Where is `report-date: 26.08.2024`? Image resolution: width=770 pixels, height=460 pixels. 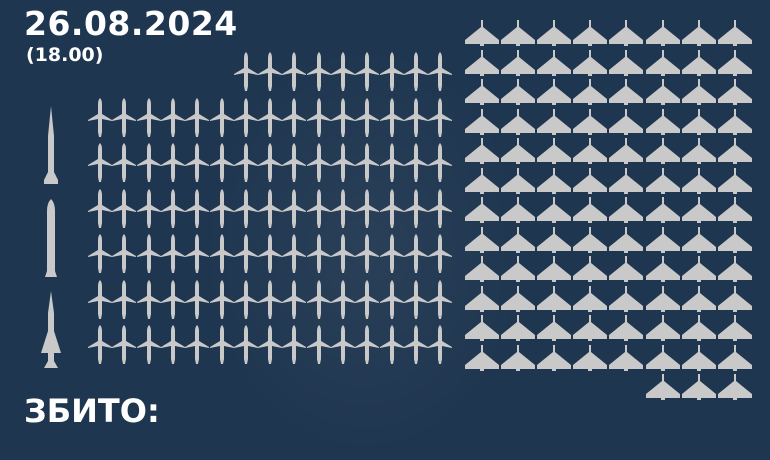 report-date: 26.08.2024 is located at coordinates (131, 23).